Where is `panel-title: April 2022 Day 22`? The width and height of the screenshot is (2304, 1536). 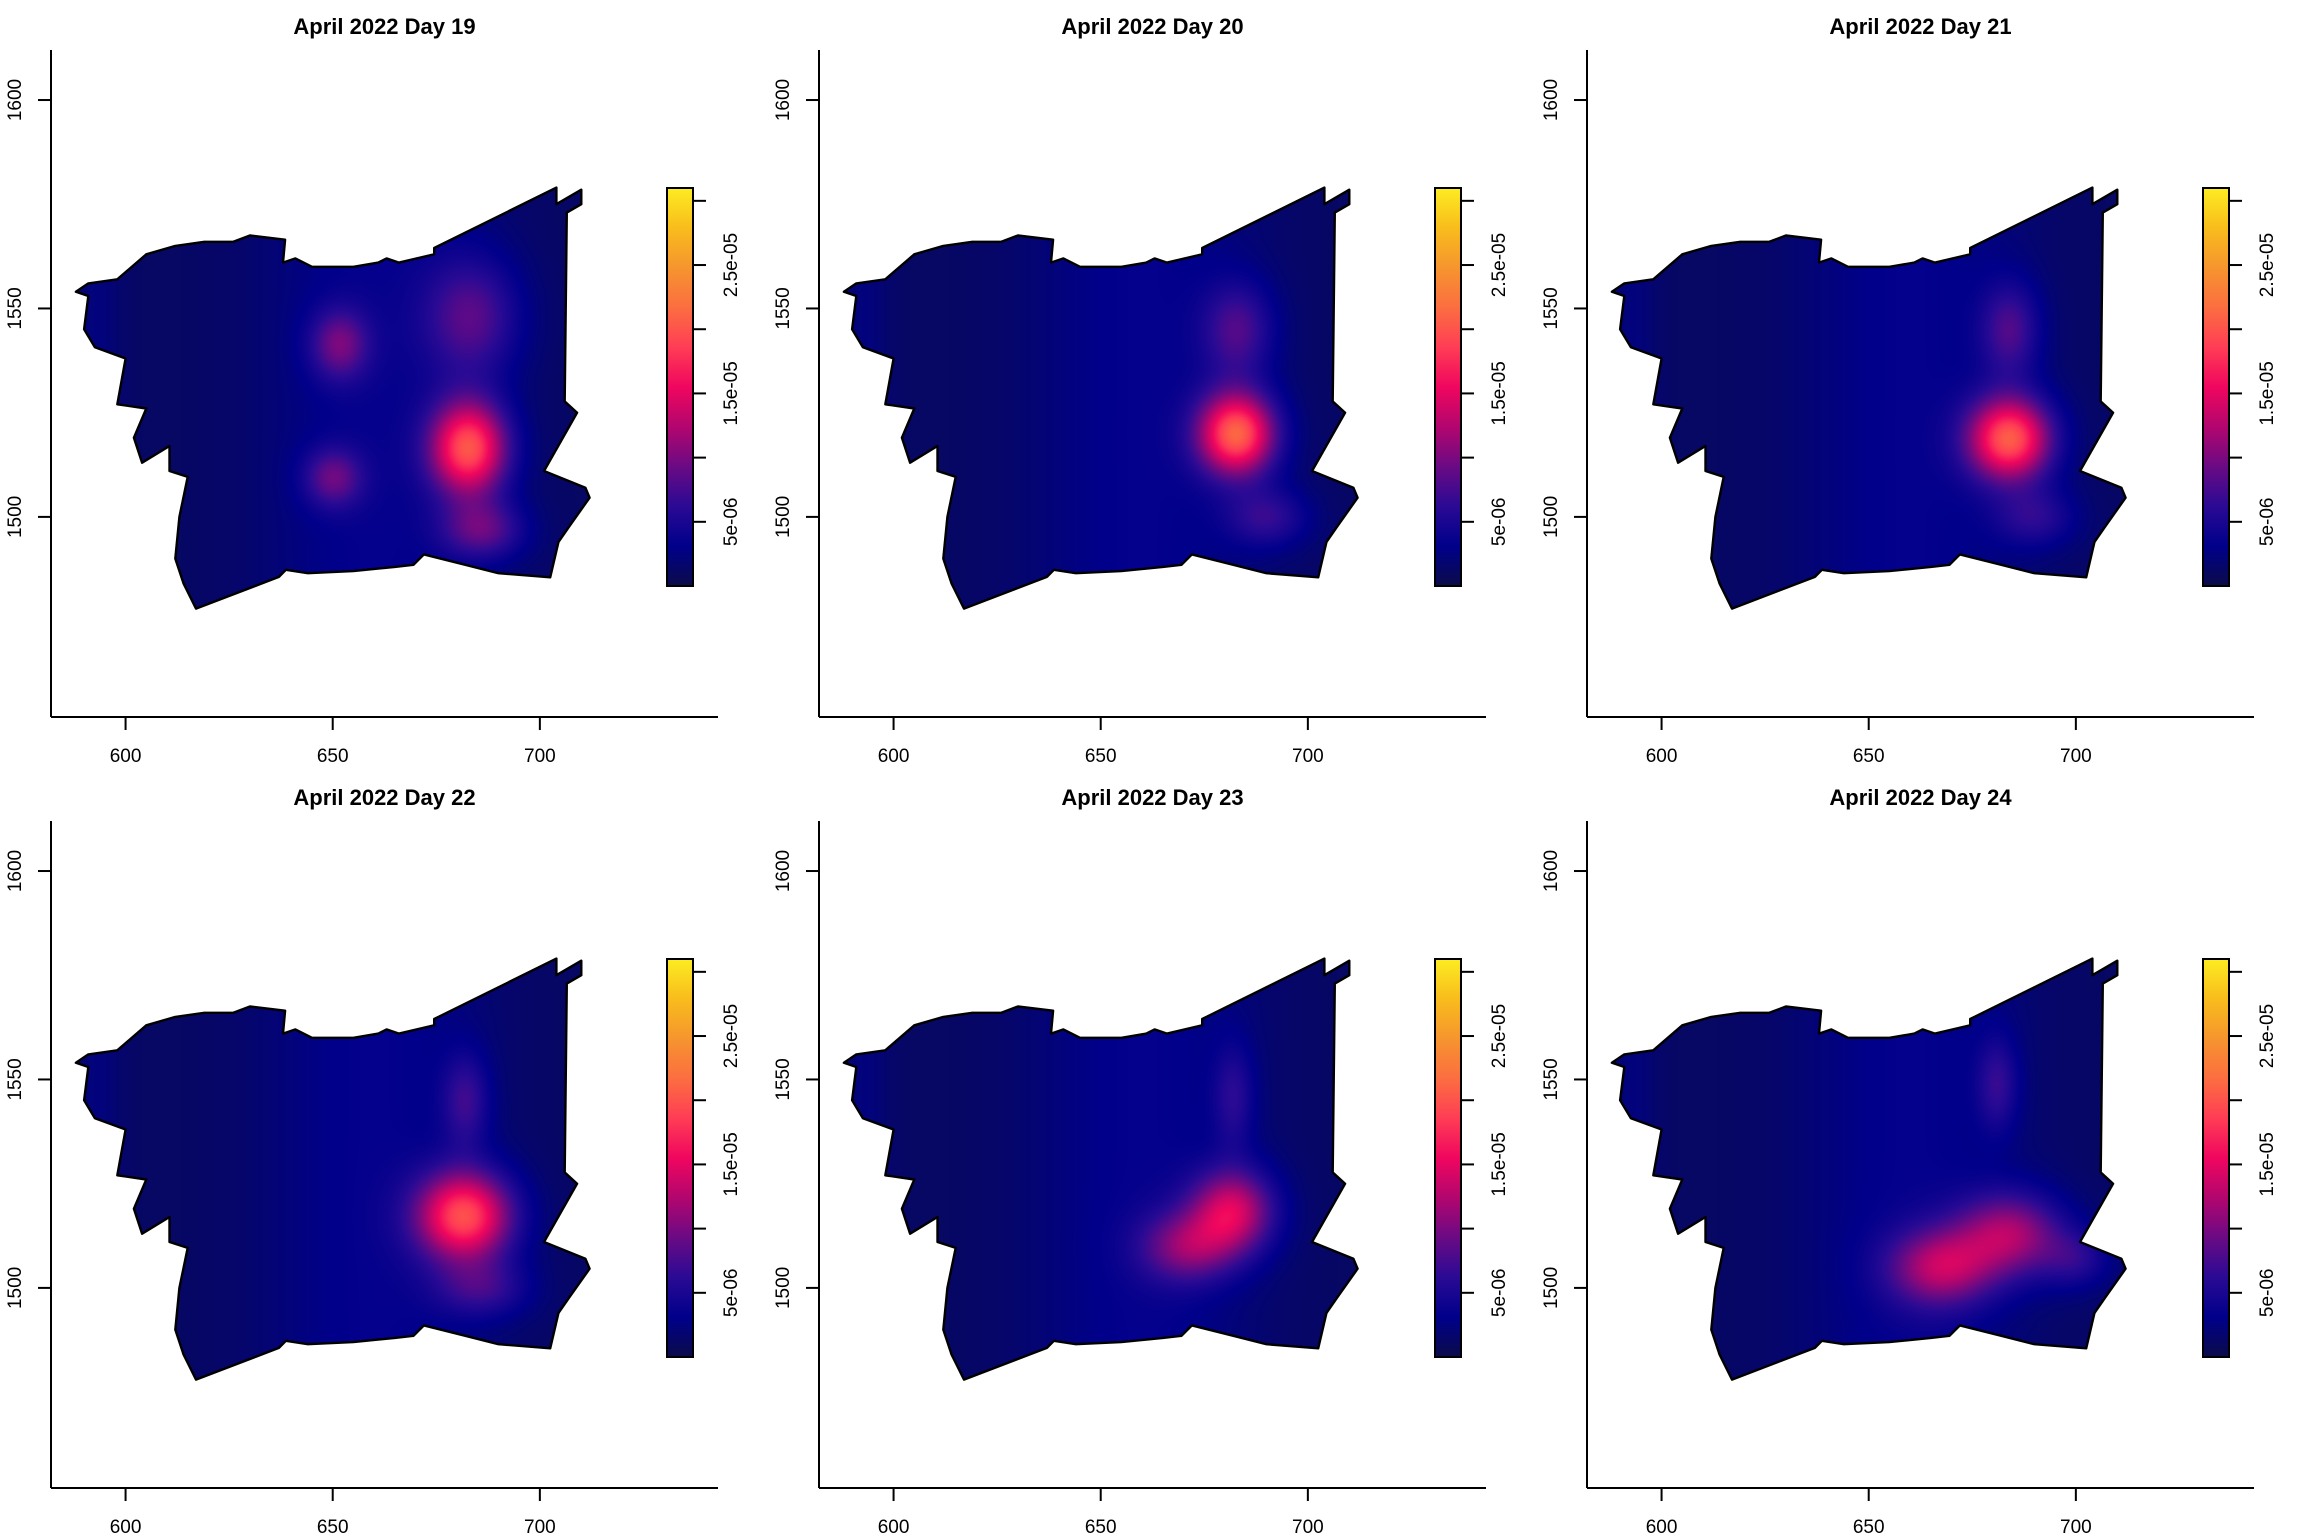 panel-title: April 2022 Day 22 is located at coordinates (384, 797).